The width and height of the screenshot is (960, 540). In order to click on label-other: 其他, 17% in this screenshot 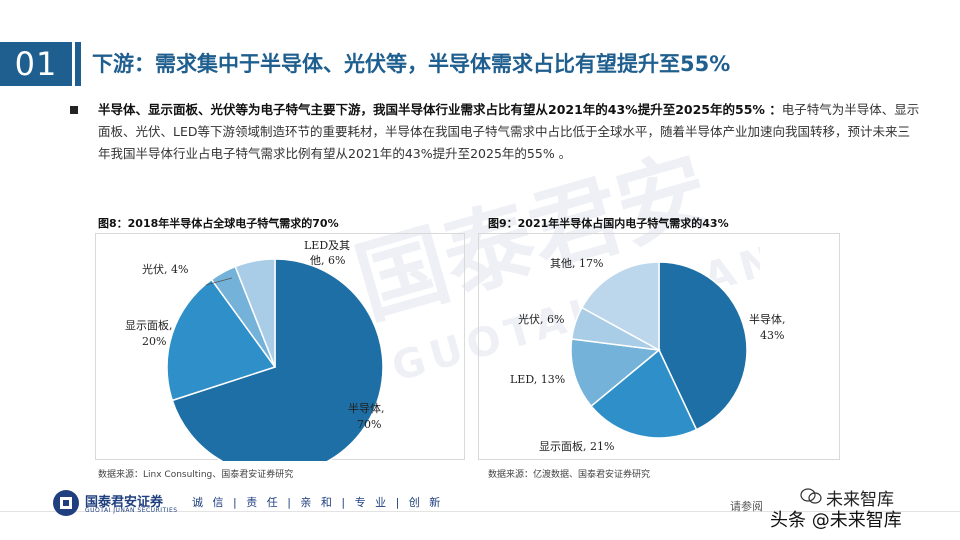, I will do `click(576, 263)`.